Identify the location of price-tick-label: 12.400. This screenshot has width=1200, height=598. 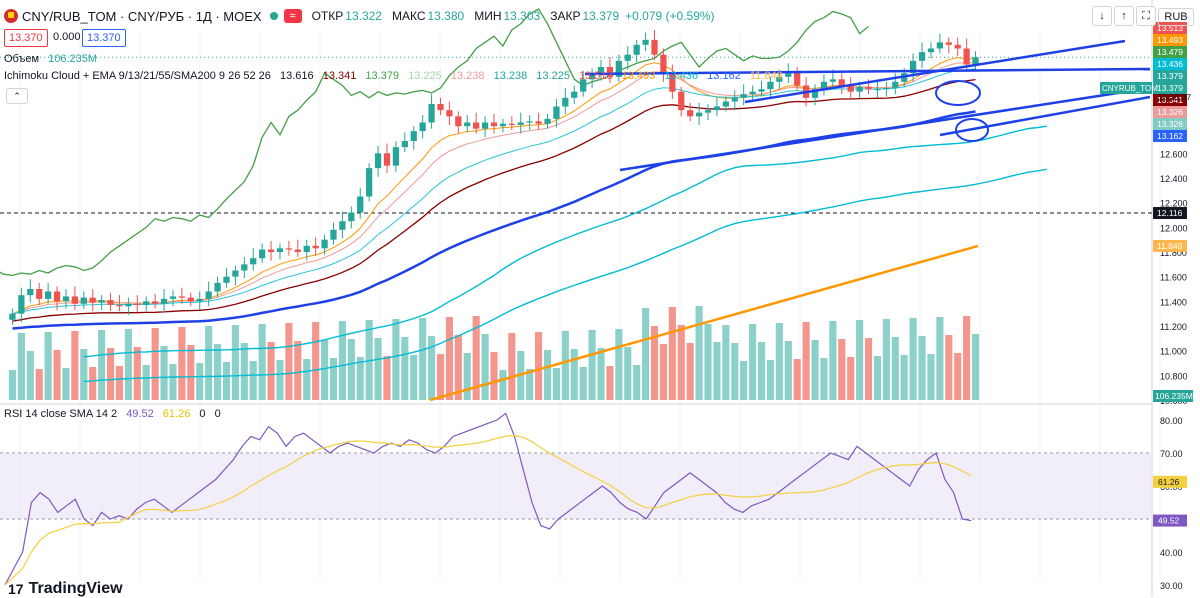
(1174, 179).